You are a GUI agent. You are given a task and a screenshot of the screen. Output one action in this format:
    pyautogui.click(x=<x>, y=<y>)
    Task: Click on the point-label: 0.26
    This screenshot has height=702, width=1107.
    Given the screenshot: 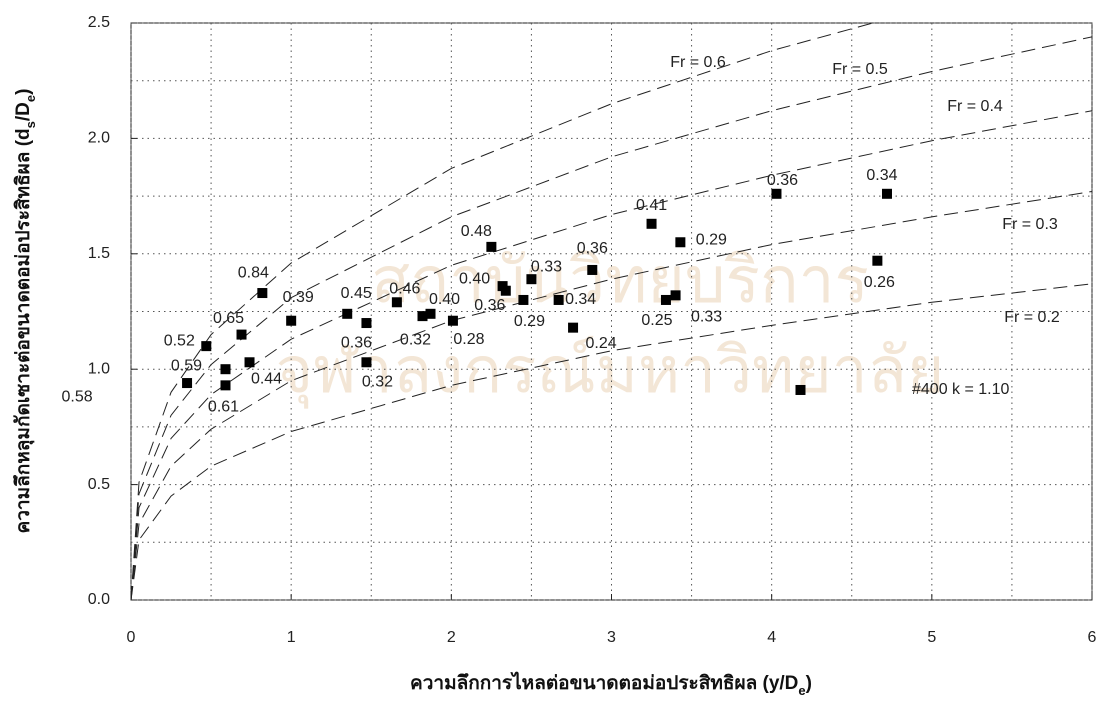 What is the action you would take?
    pyautogui.click(x=879, y=282)
    